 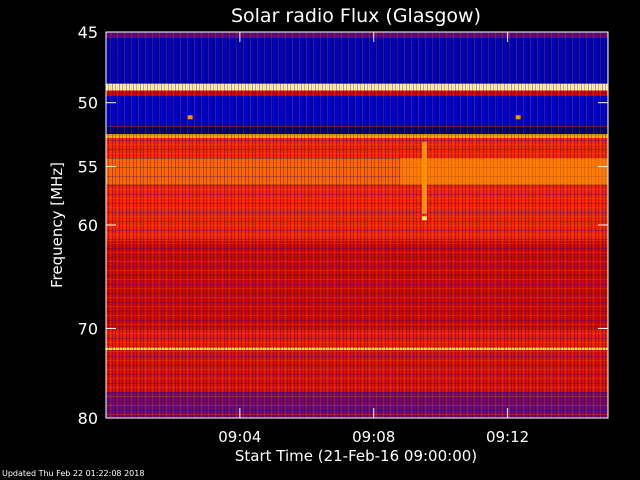 I want to click on update-timestamp: Updated Thu Feb 22 01:22:08 2018, so click(x=73, y=473).